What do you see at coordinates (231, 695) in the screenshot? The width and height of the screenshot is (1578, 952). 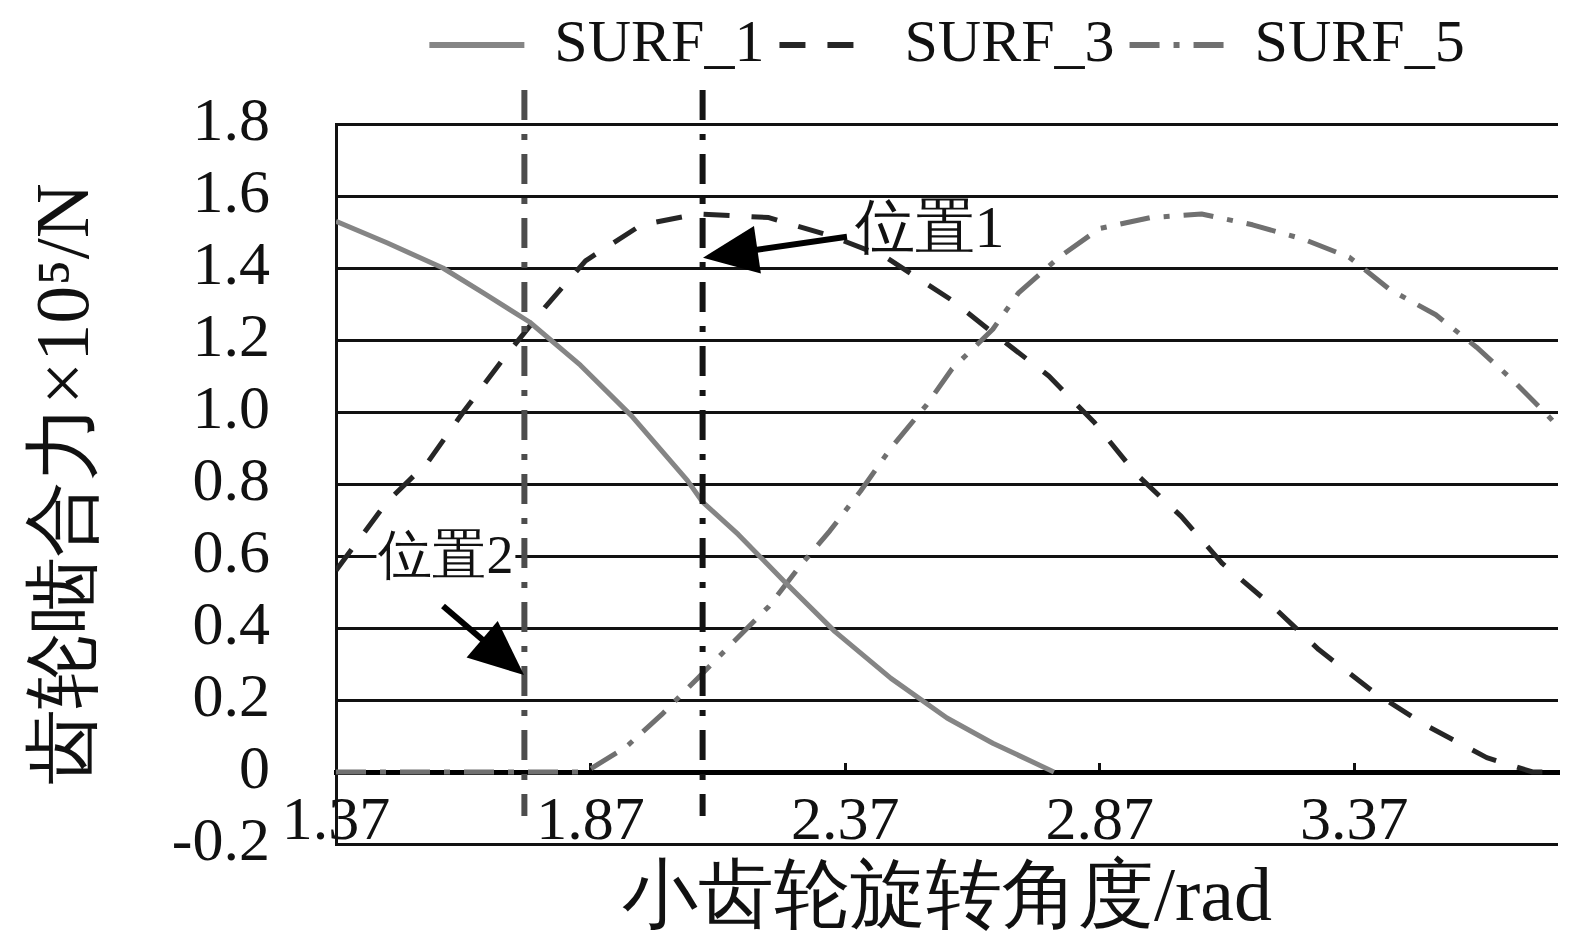 I see `y-tick-label: 0.2` at bounding box center [231, 695].